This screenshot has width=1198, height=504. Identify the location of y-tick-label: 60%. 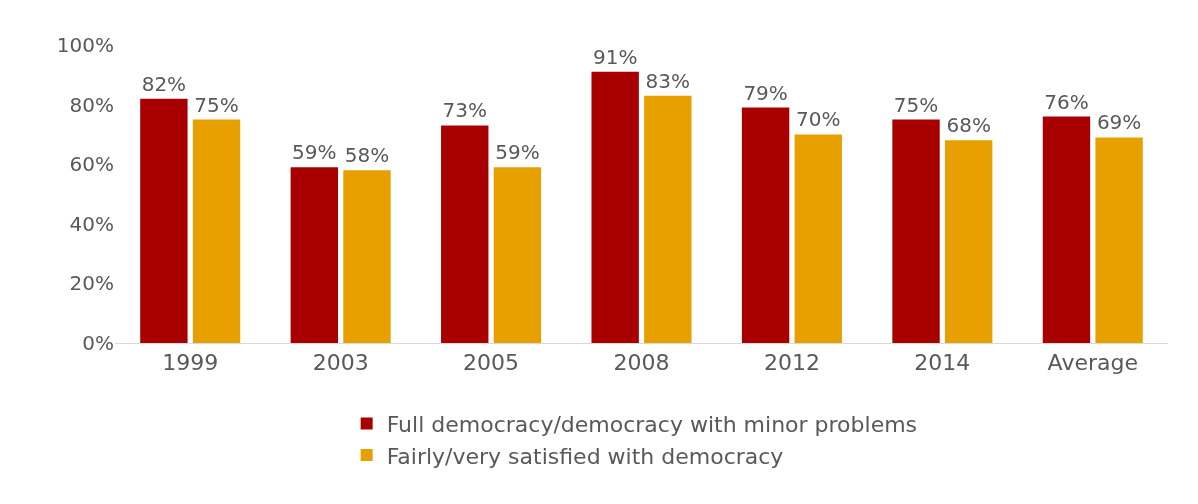
(91, 164).